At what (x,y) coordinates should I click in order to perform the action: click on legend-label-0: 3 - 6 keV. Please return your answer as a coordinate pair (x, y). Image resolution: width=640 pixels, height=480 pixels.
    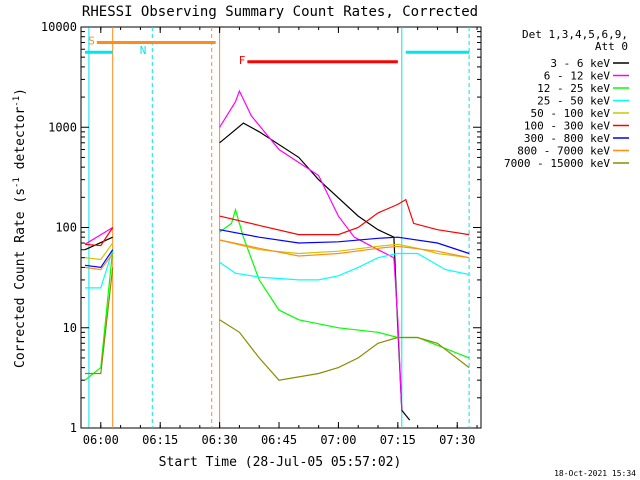
    Looking at the image, I should click on (580, 63).